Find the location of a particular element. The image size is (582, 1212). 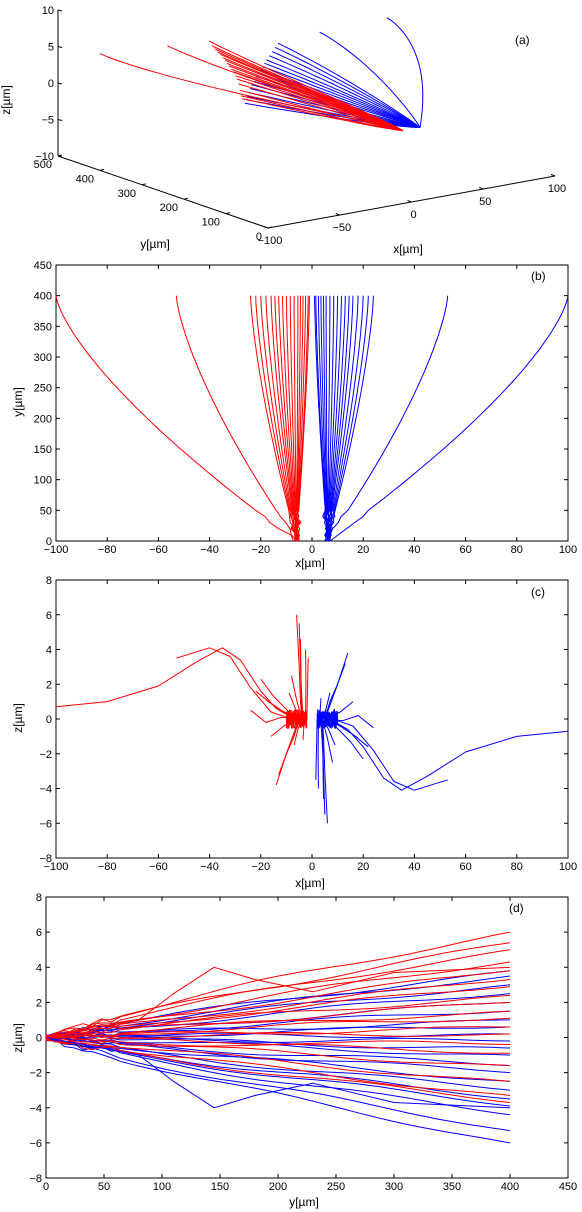

panel-d-xtick-label: 250 is located at coordinates (336, 1187).